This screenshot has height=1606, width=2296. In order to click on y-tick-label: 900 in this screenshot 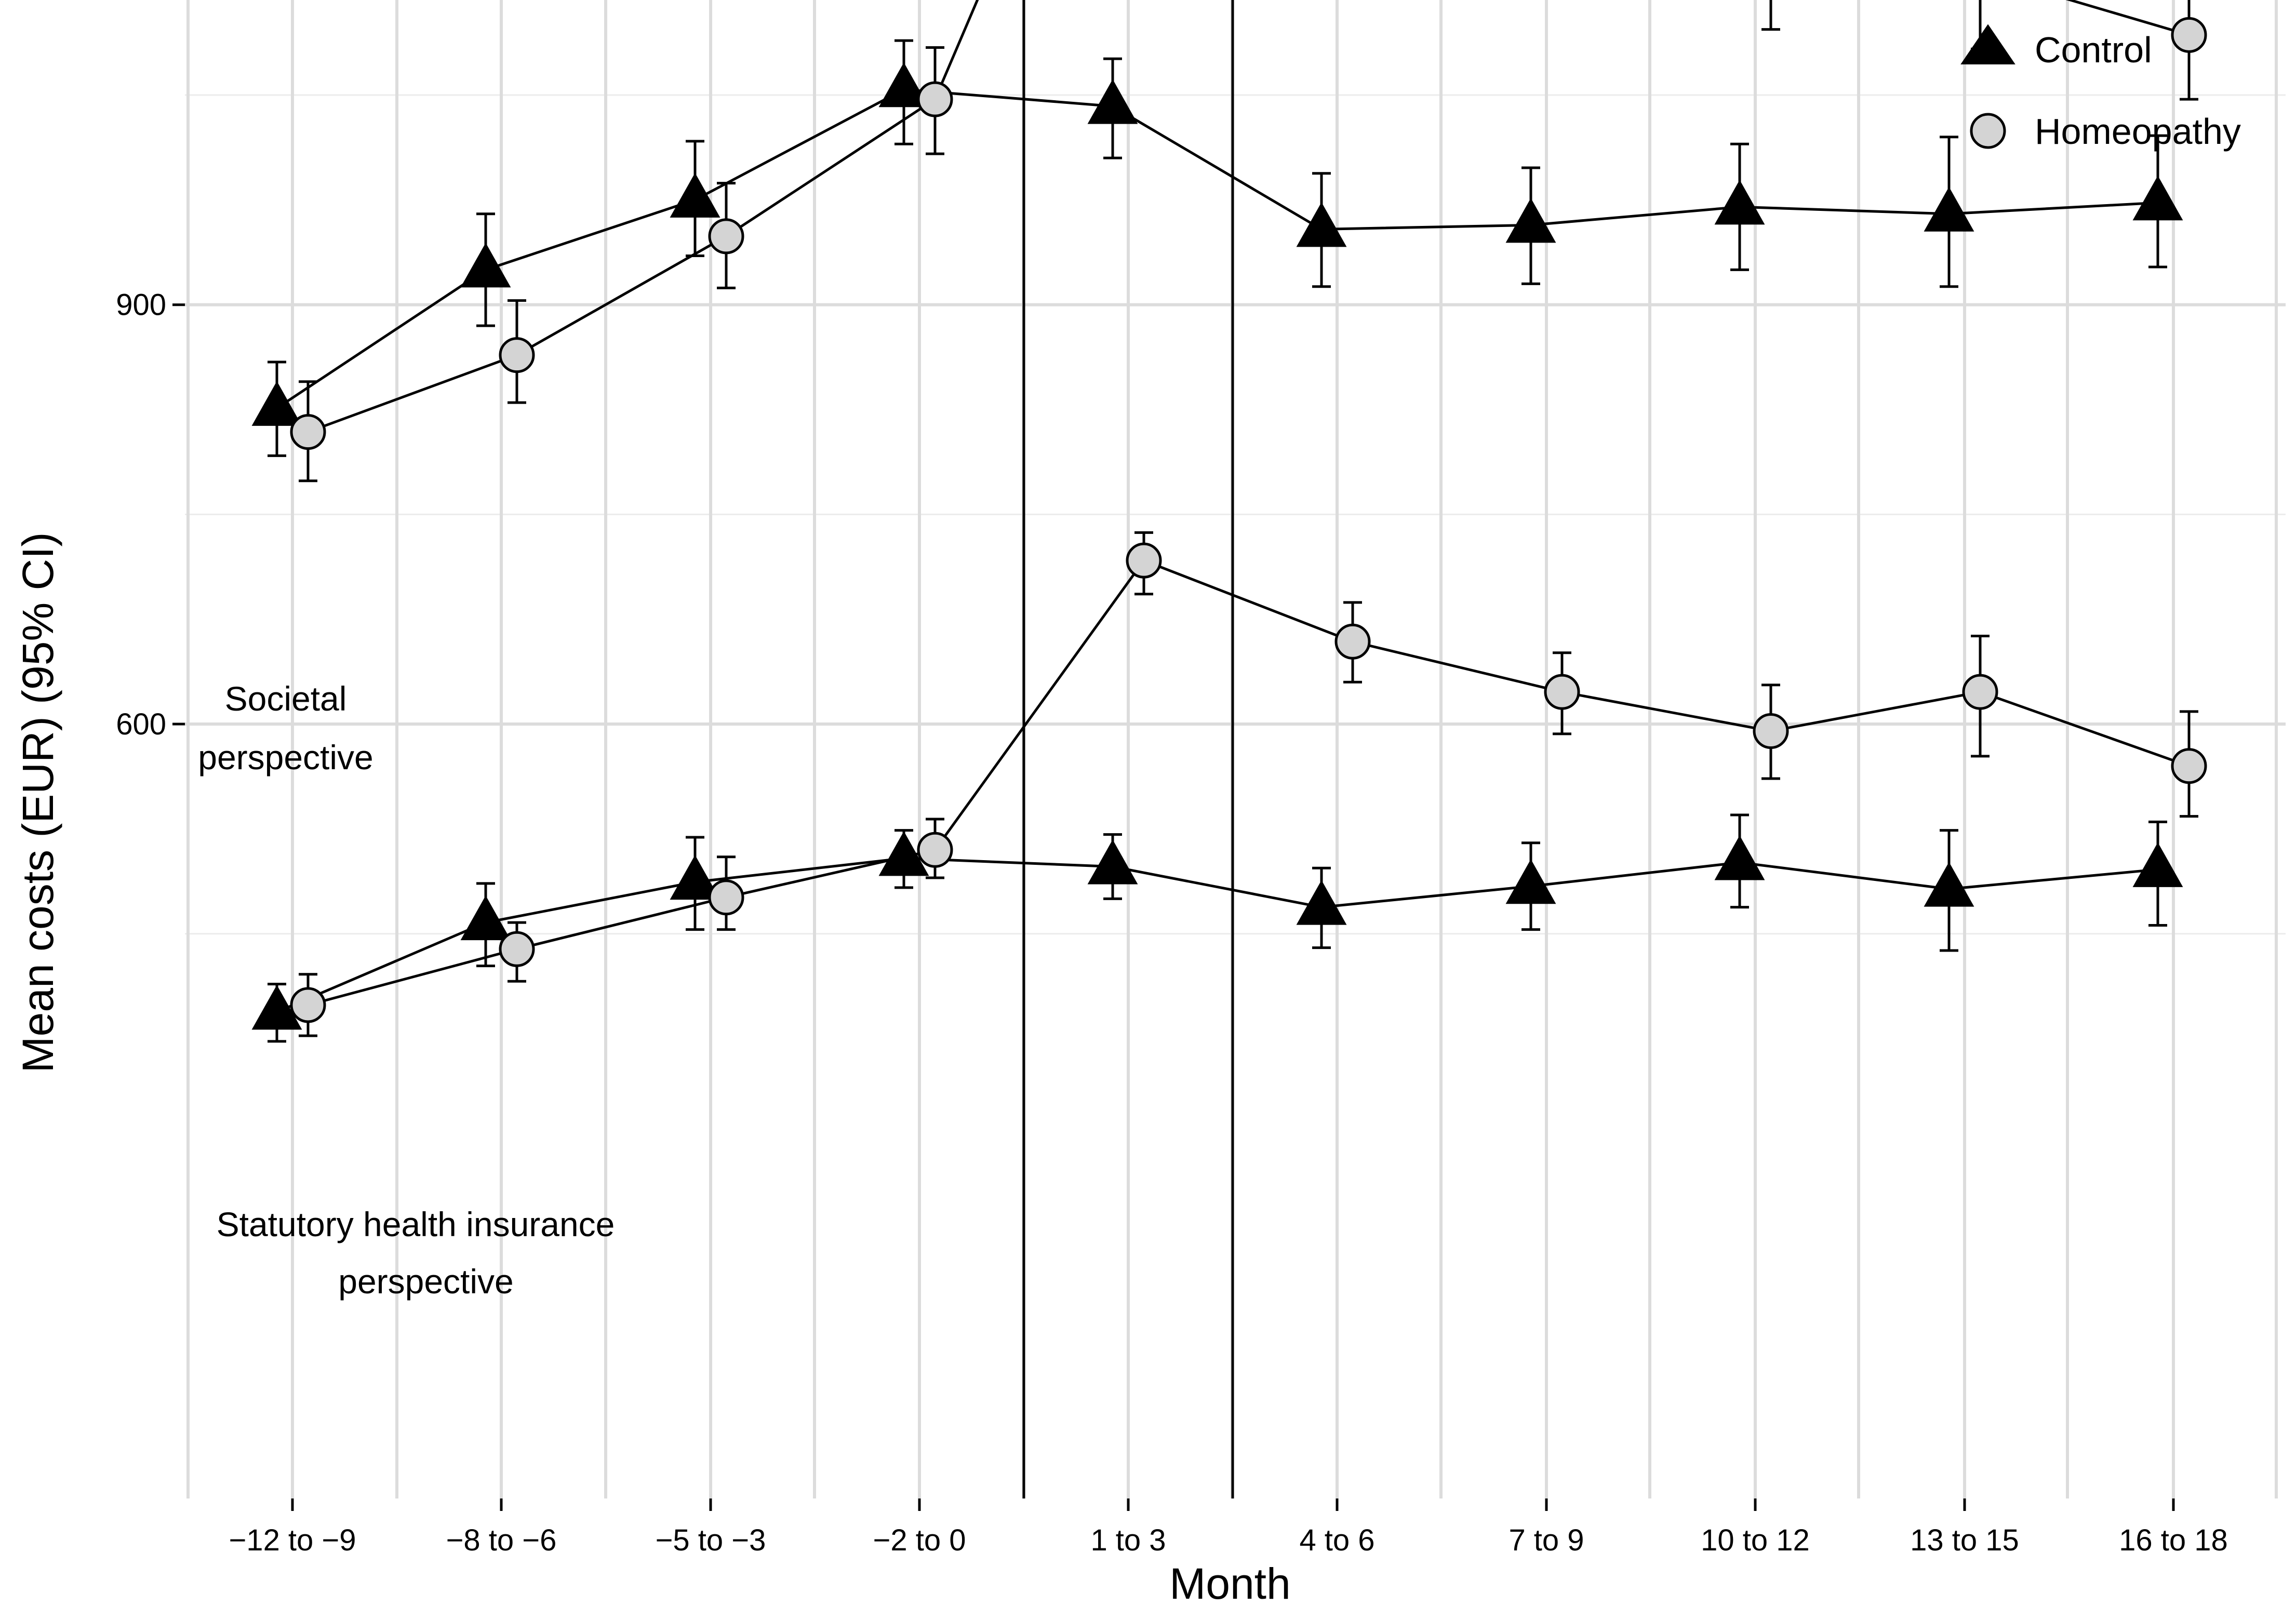, I will do `click(141, 305)`.